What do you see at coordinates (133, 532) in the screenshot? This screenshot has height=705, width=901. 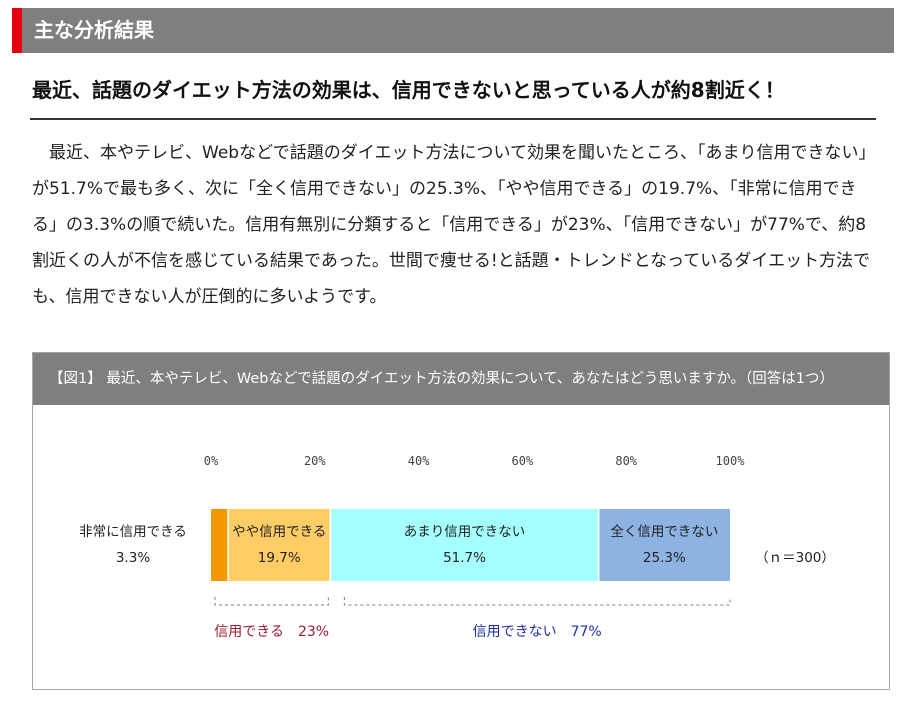 I see `category-label-outside: 非常に信用できる` at bounding box center [133, 532].